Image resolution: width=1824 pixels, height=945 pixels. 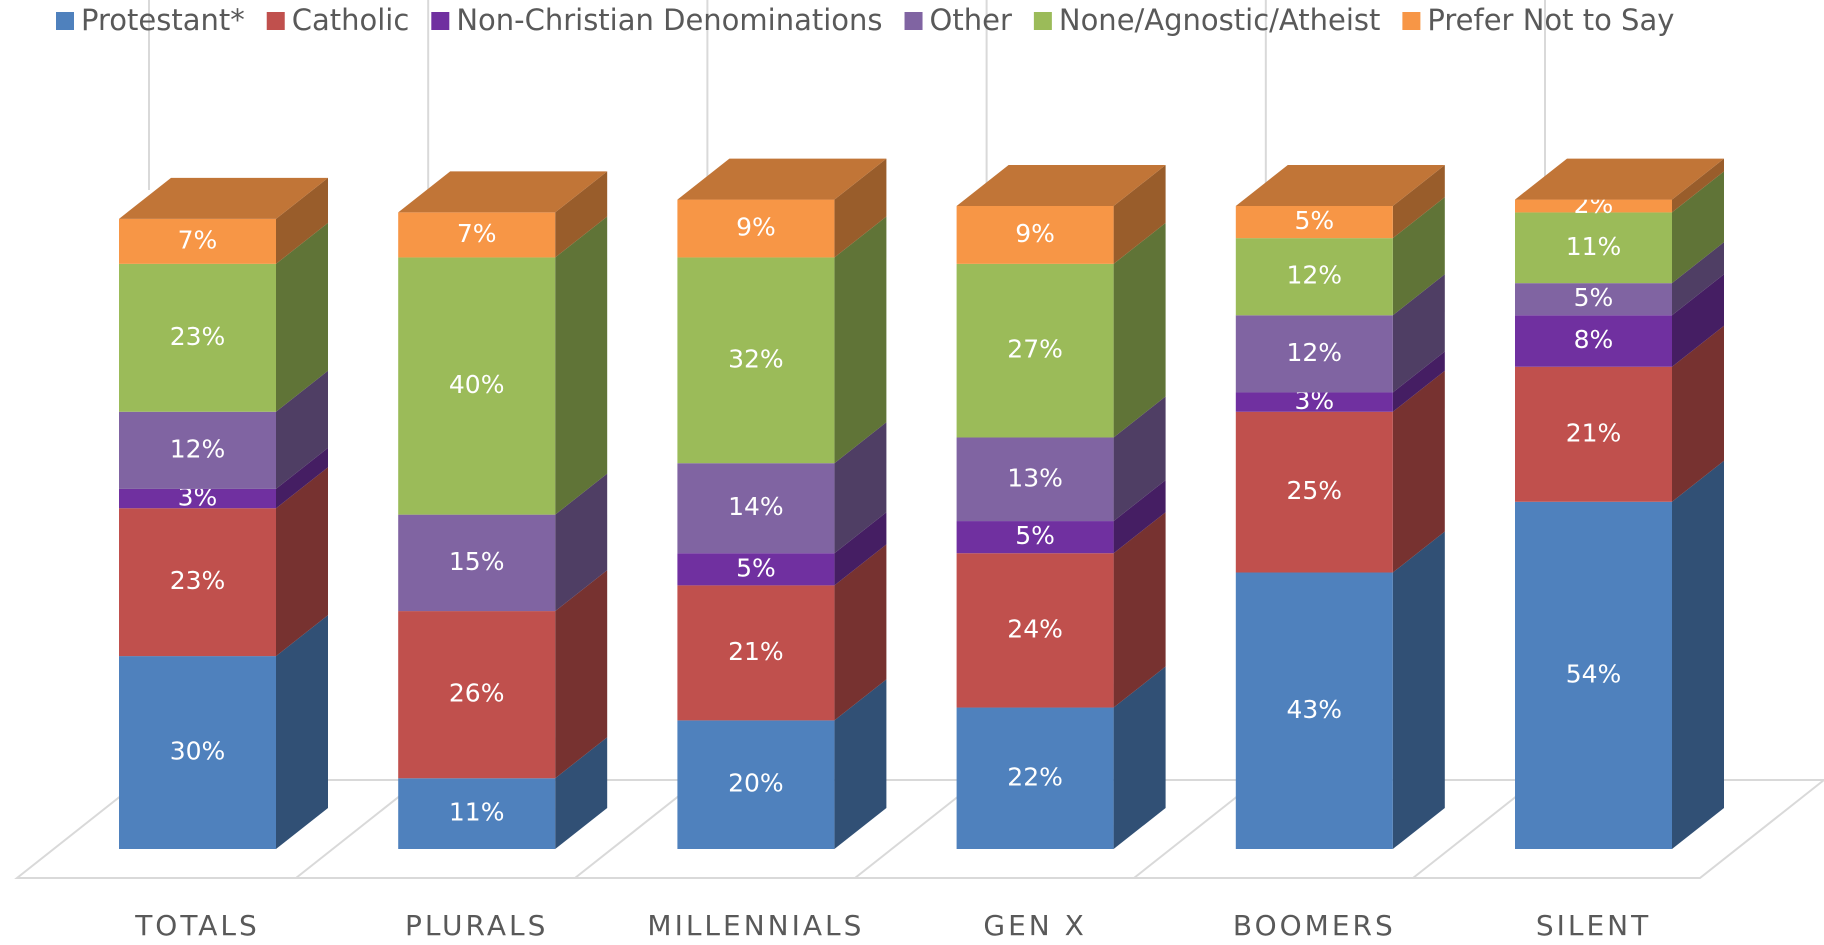 I want to click on legend-label: Other, so click(x=971, y=20).